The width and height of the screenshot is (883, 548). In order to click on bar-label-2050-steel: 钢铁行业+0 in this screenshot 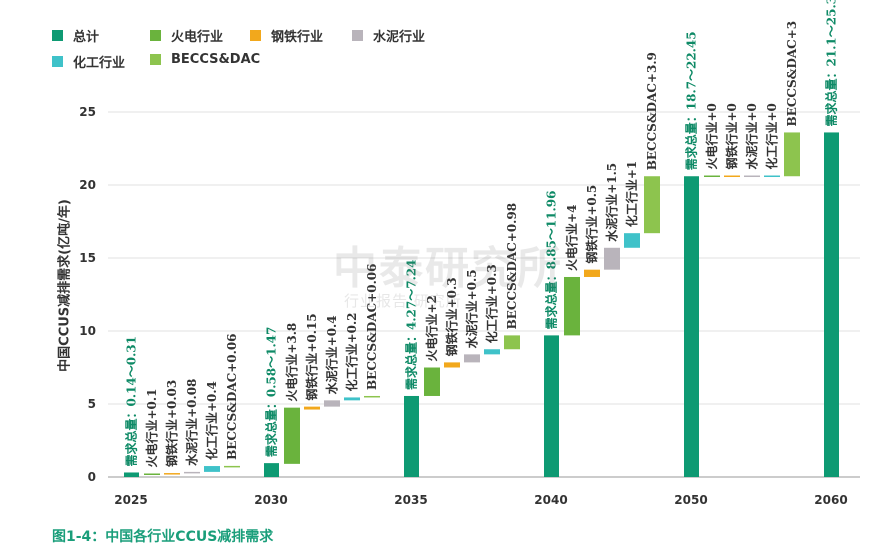, I will do `click(731, 136)`.